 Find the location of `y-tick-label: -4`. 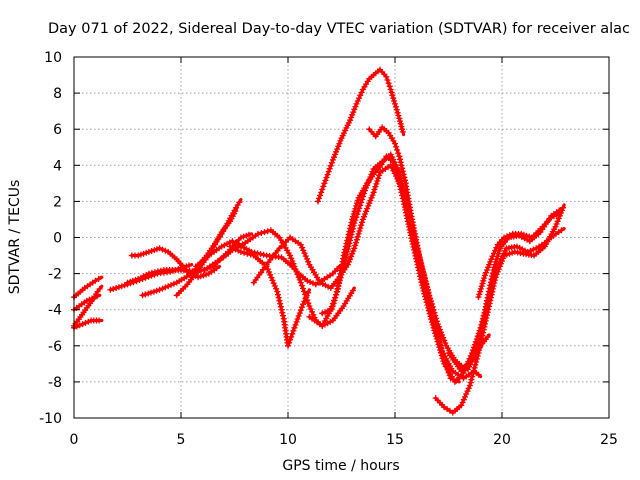

y-tick-label: -4 is located at coordinates (55, 311).